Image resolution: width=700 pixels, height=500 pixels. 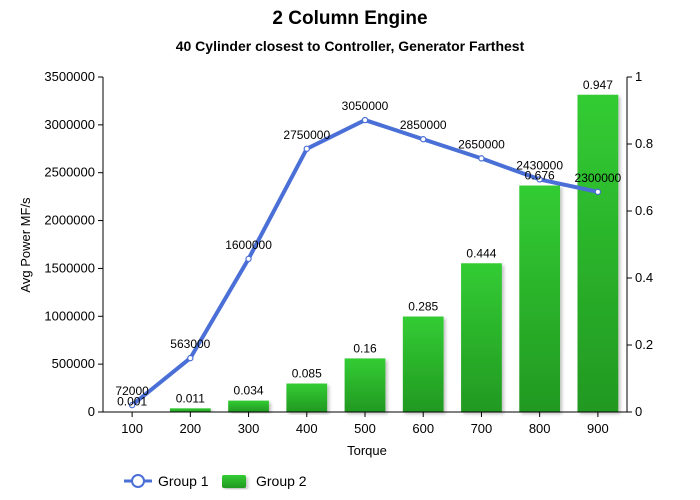 What do you see at coordinates (539, 165) in the screenshot?
I see `line-value-label: 2430000` at bounding box center [539, 165].